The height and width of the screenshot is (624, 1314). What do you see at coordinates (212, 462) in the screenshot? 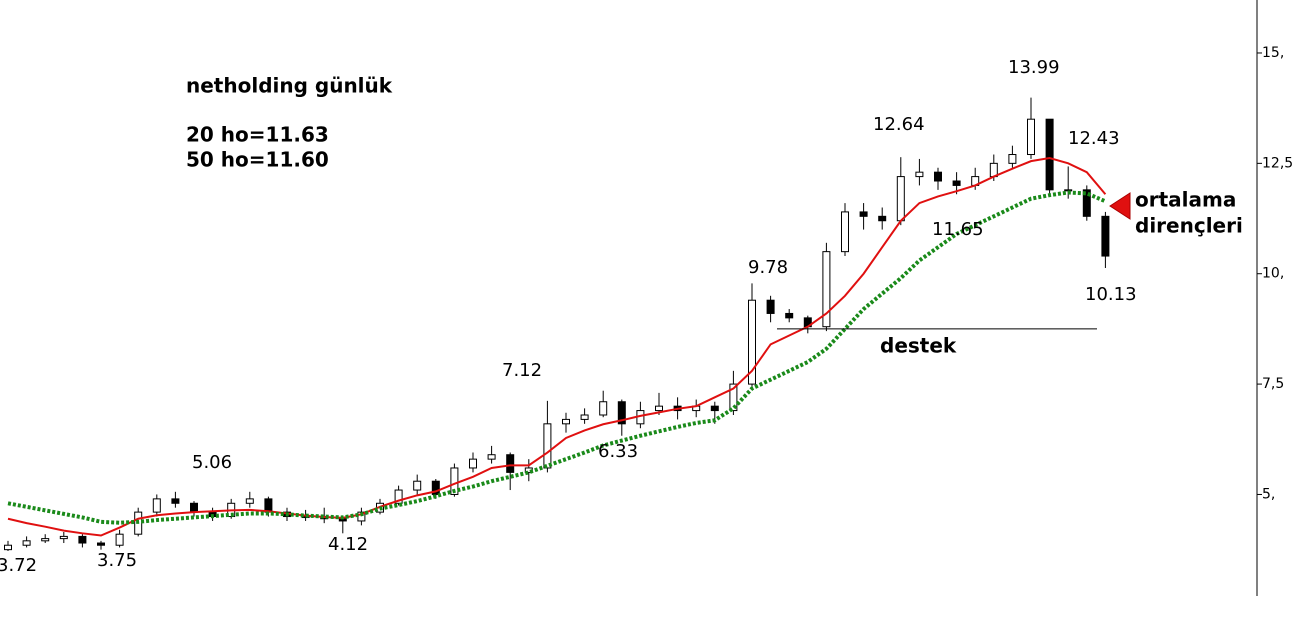
I see `price-annotation: 5.06` at bounding box center [212, 462].